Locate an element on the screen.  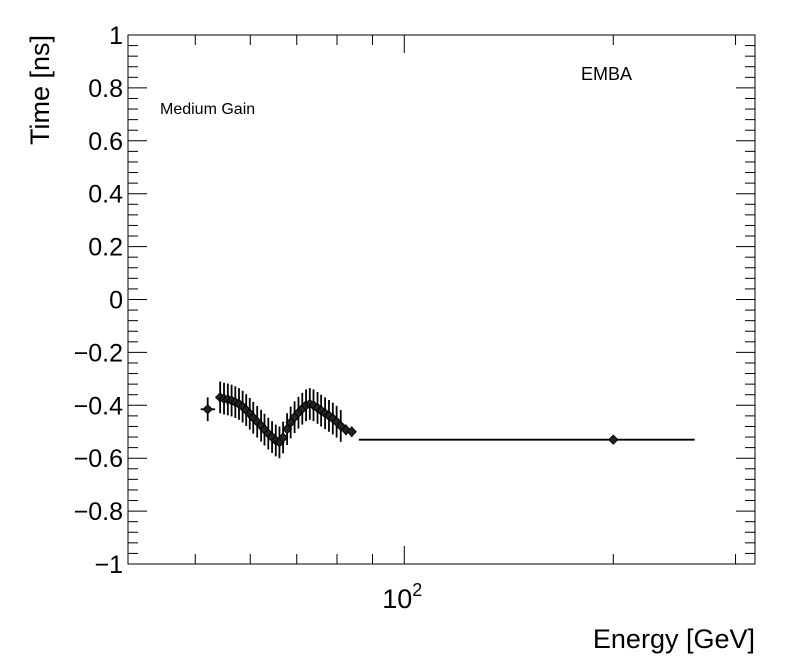
x-axis-label: Energy [GeV] is located at coordinates (674, 639).